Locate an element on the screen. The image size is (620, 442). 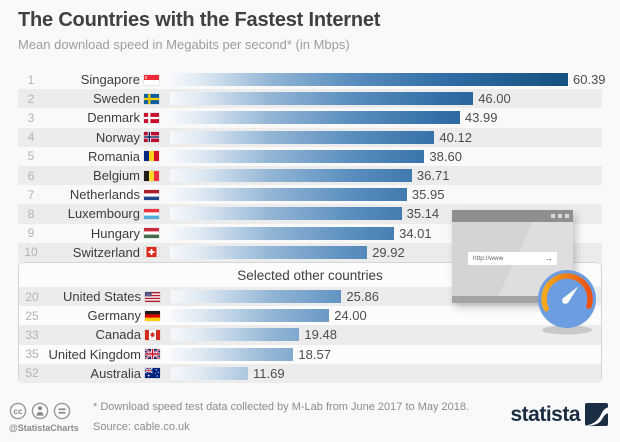
country-label: Belgium is located at coordinates (116, 176).